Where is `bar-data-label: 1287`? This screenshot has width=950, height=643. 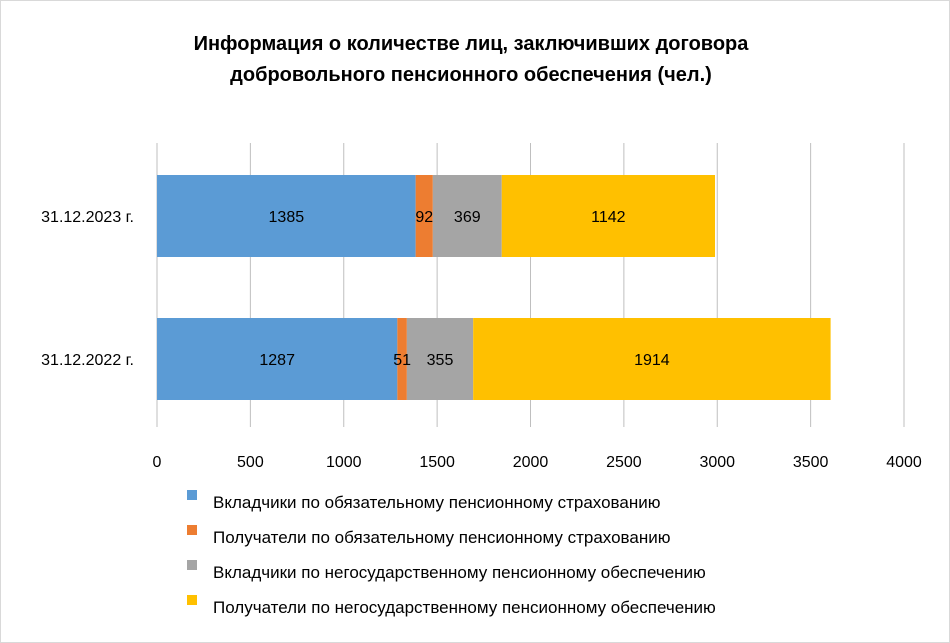
bar-data-label: 1287 is located at coordinates (277, 360).